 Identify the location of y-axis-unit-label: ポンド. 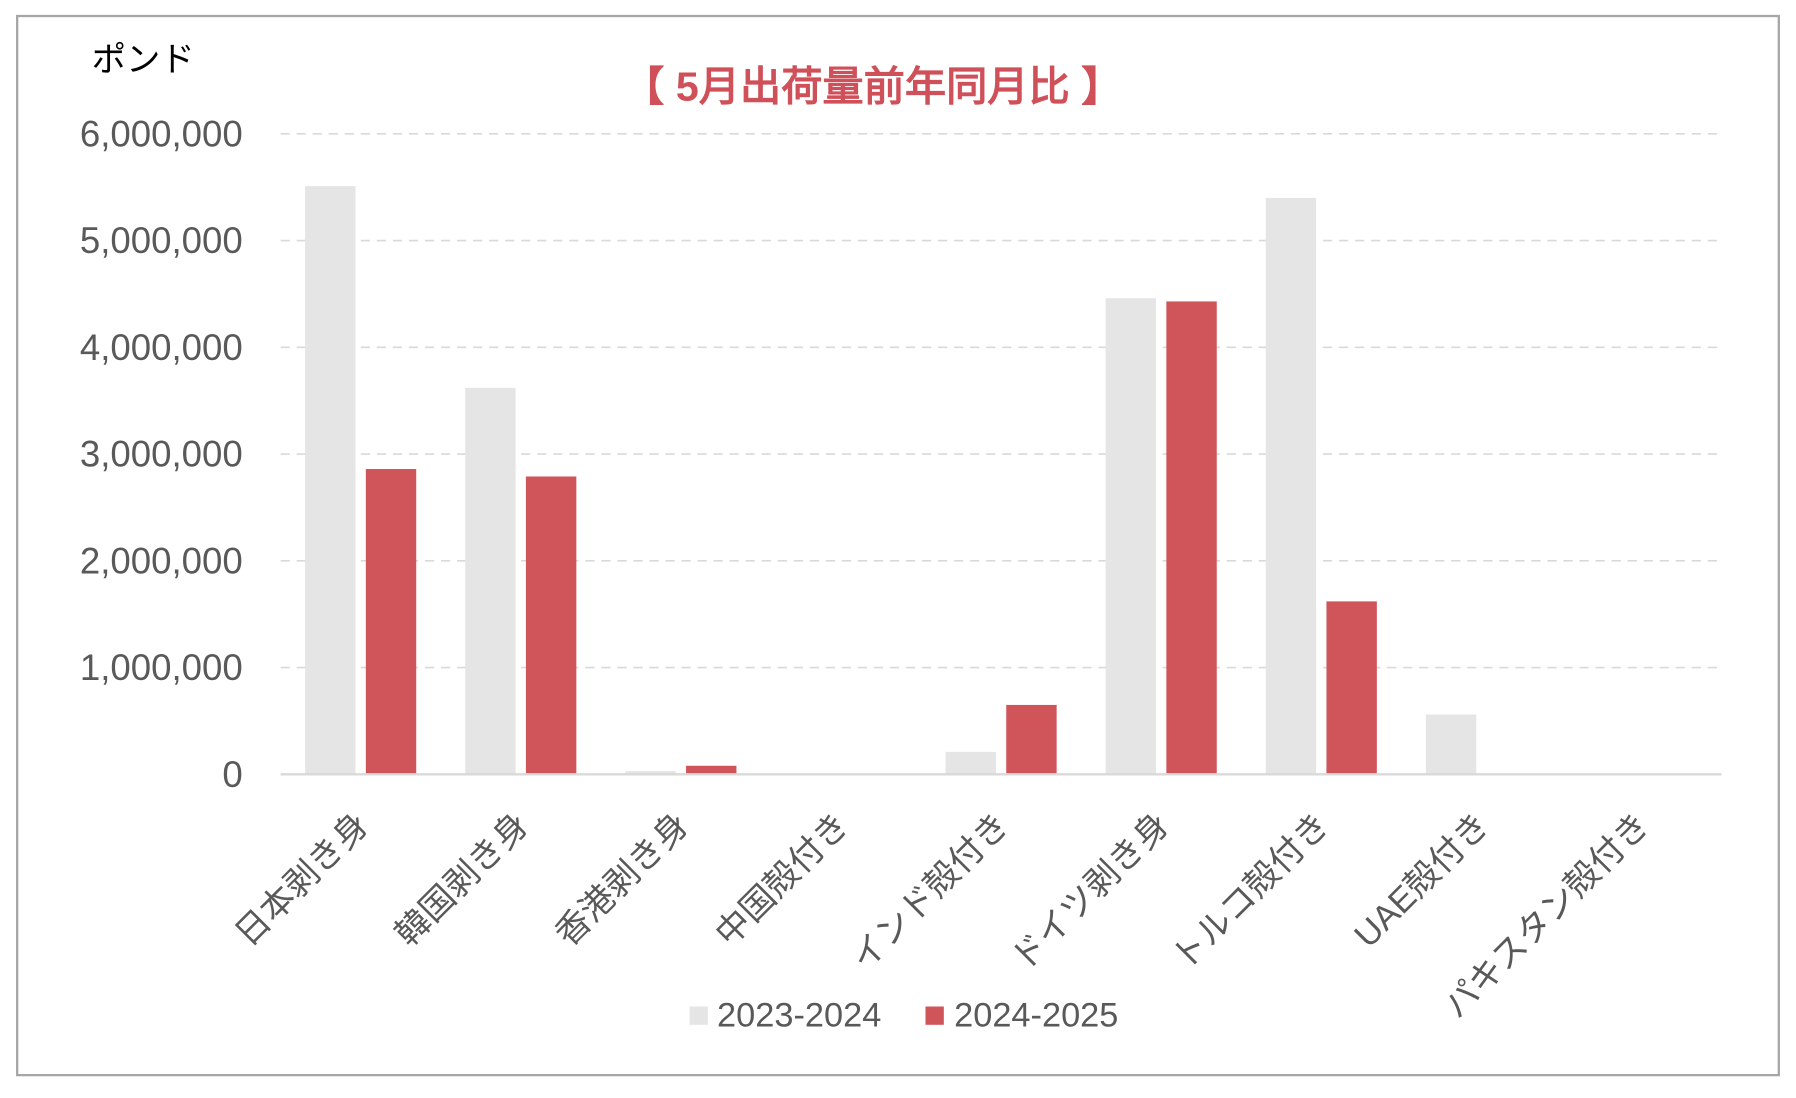
(143, 60).